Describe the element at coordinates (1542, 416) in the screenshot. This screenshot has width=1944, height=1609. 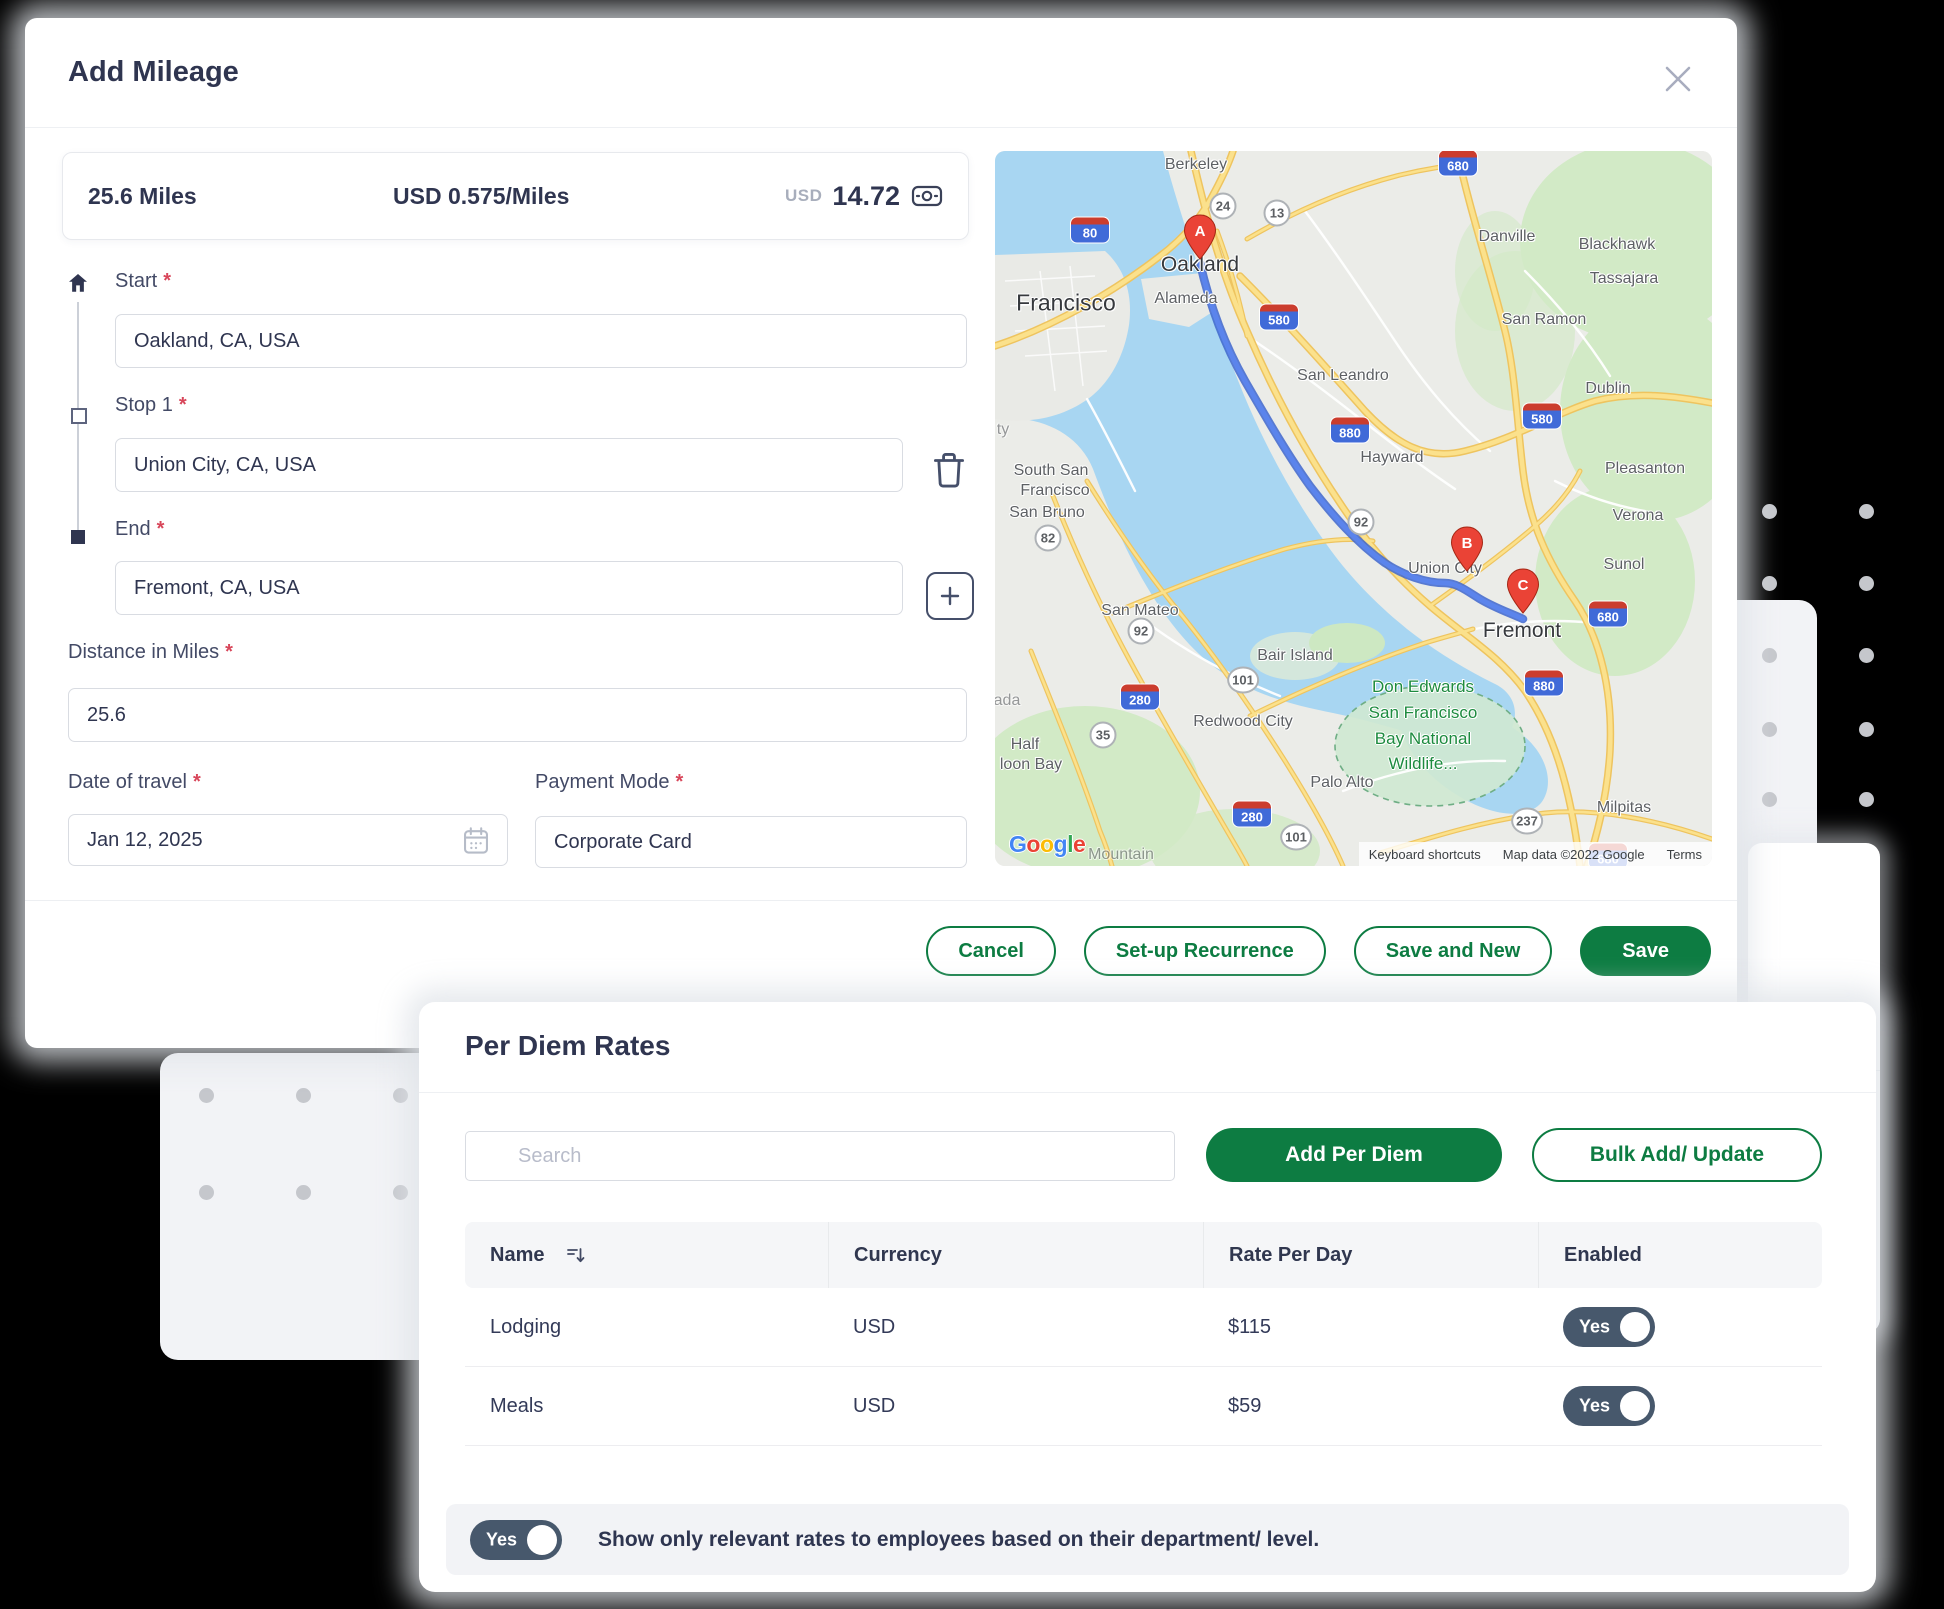
I see `route-shield: 580` at that location.